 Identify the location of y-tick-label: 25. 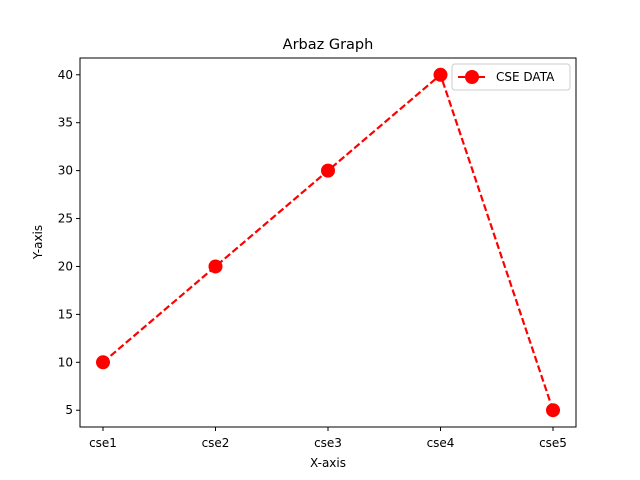
(65, 219).